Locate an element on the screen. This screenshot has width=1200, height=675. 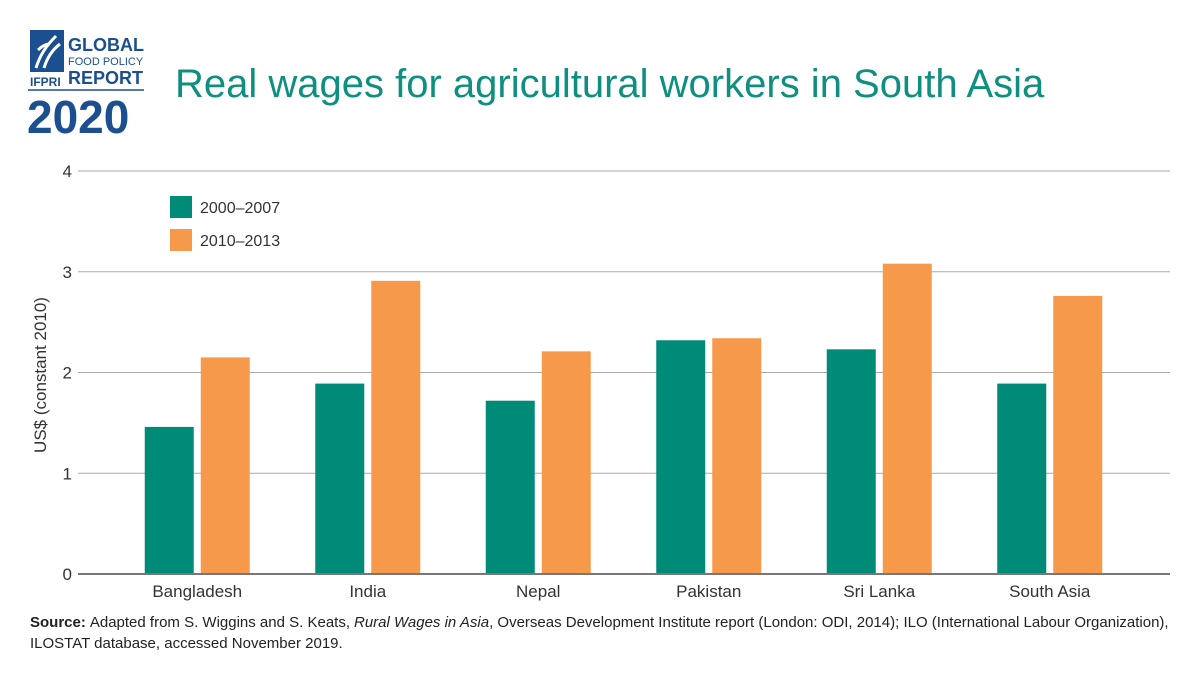
legend-label: 2000–2007 is located at coordinates (240, 208).